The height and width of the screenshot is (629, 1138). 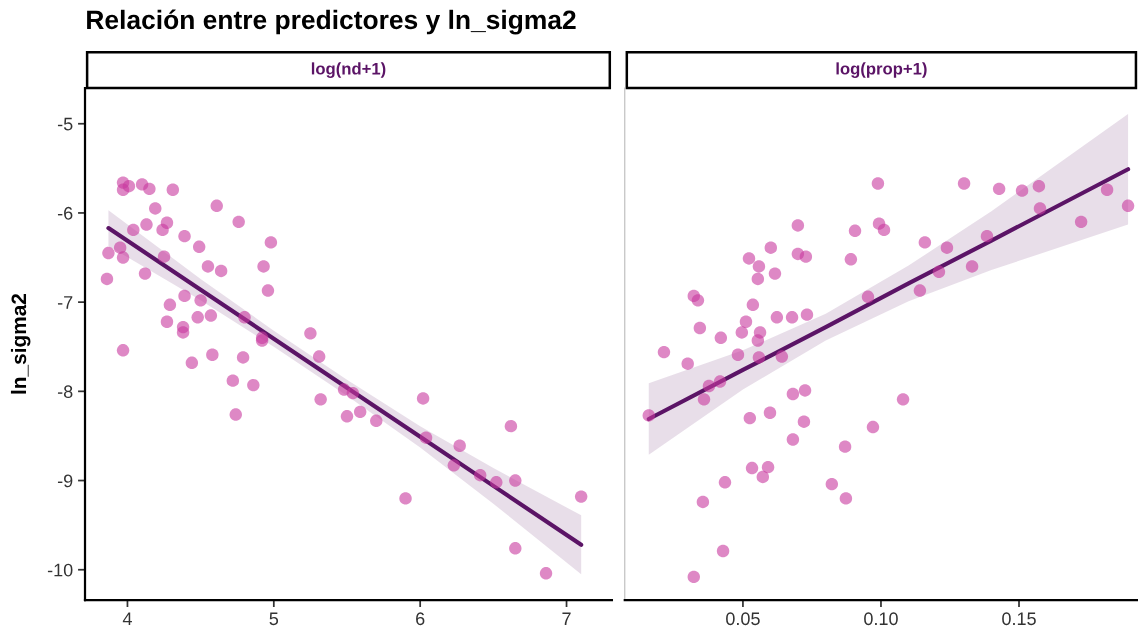 What do you see at coordinates (65, 302) in the screenshot?
I see `y-tick-label: -7` at bounding box center [65, 302].